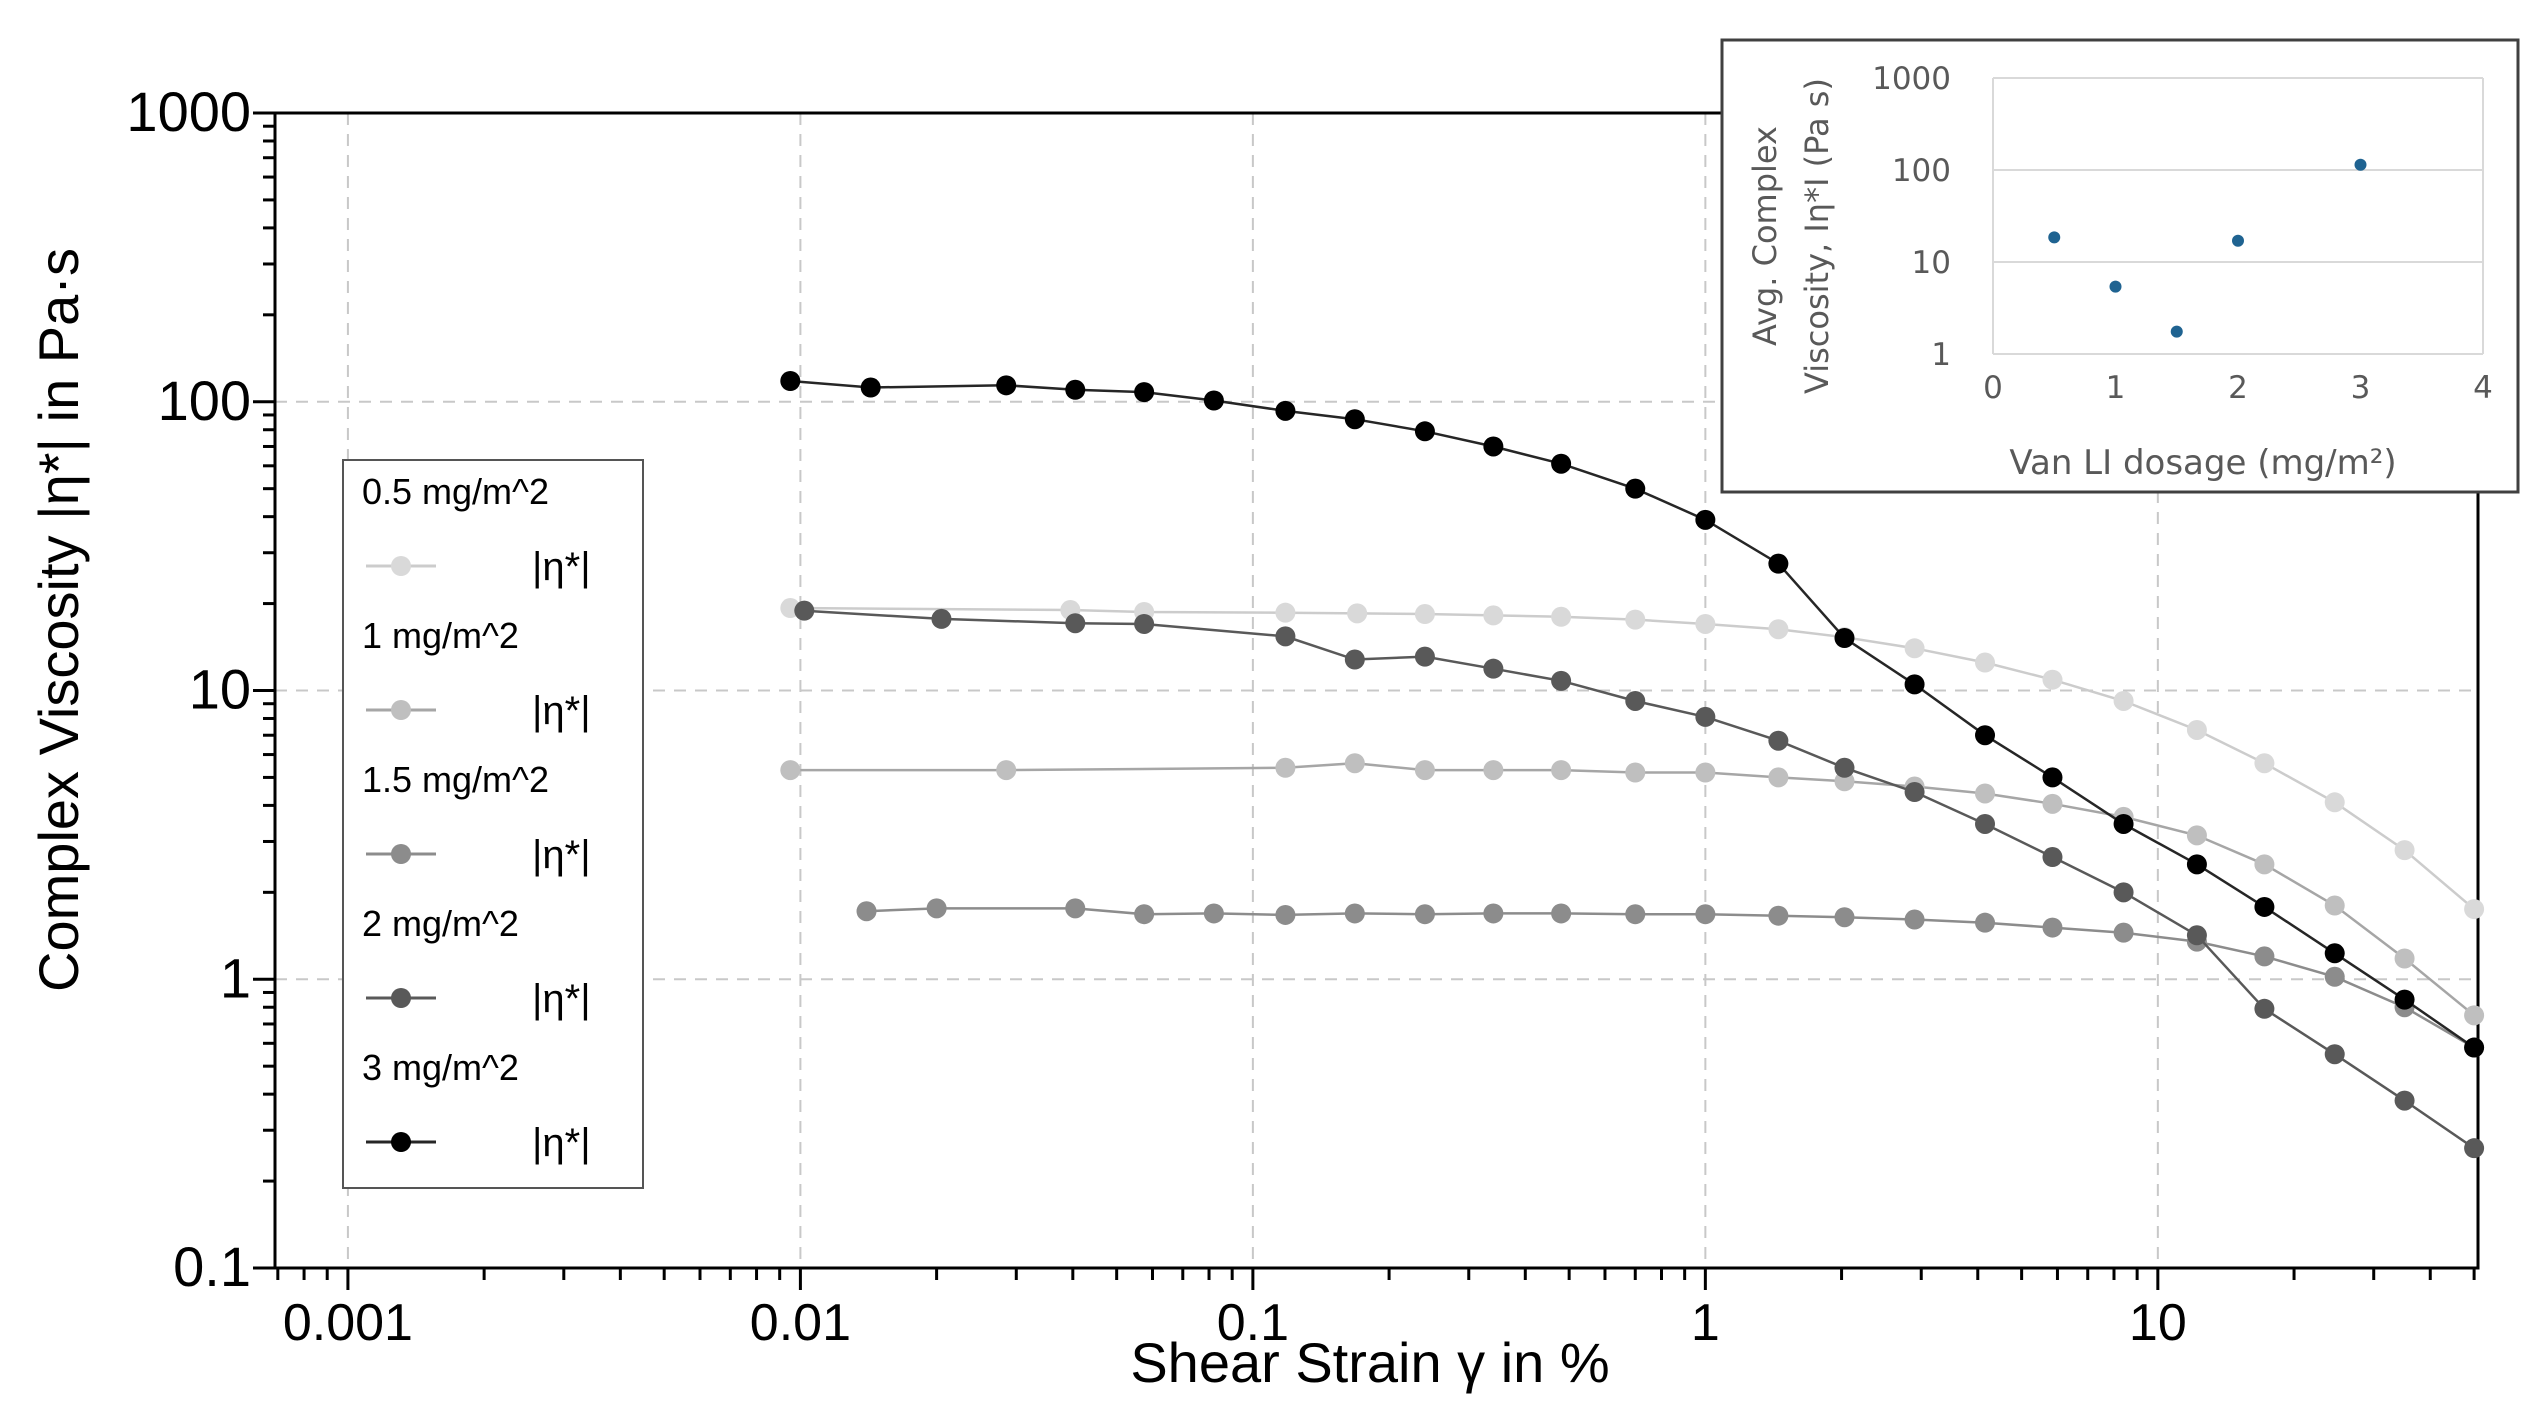 This screenshot has width=2538, height=1420. Describe the element at coordinates (2116, 388) in the screenshot. I see `inset-x-tick-label: 1` at that location.